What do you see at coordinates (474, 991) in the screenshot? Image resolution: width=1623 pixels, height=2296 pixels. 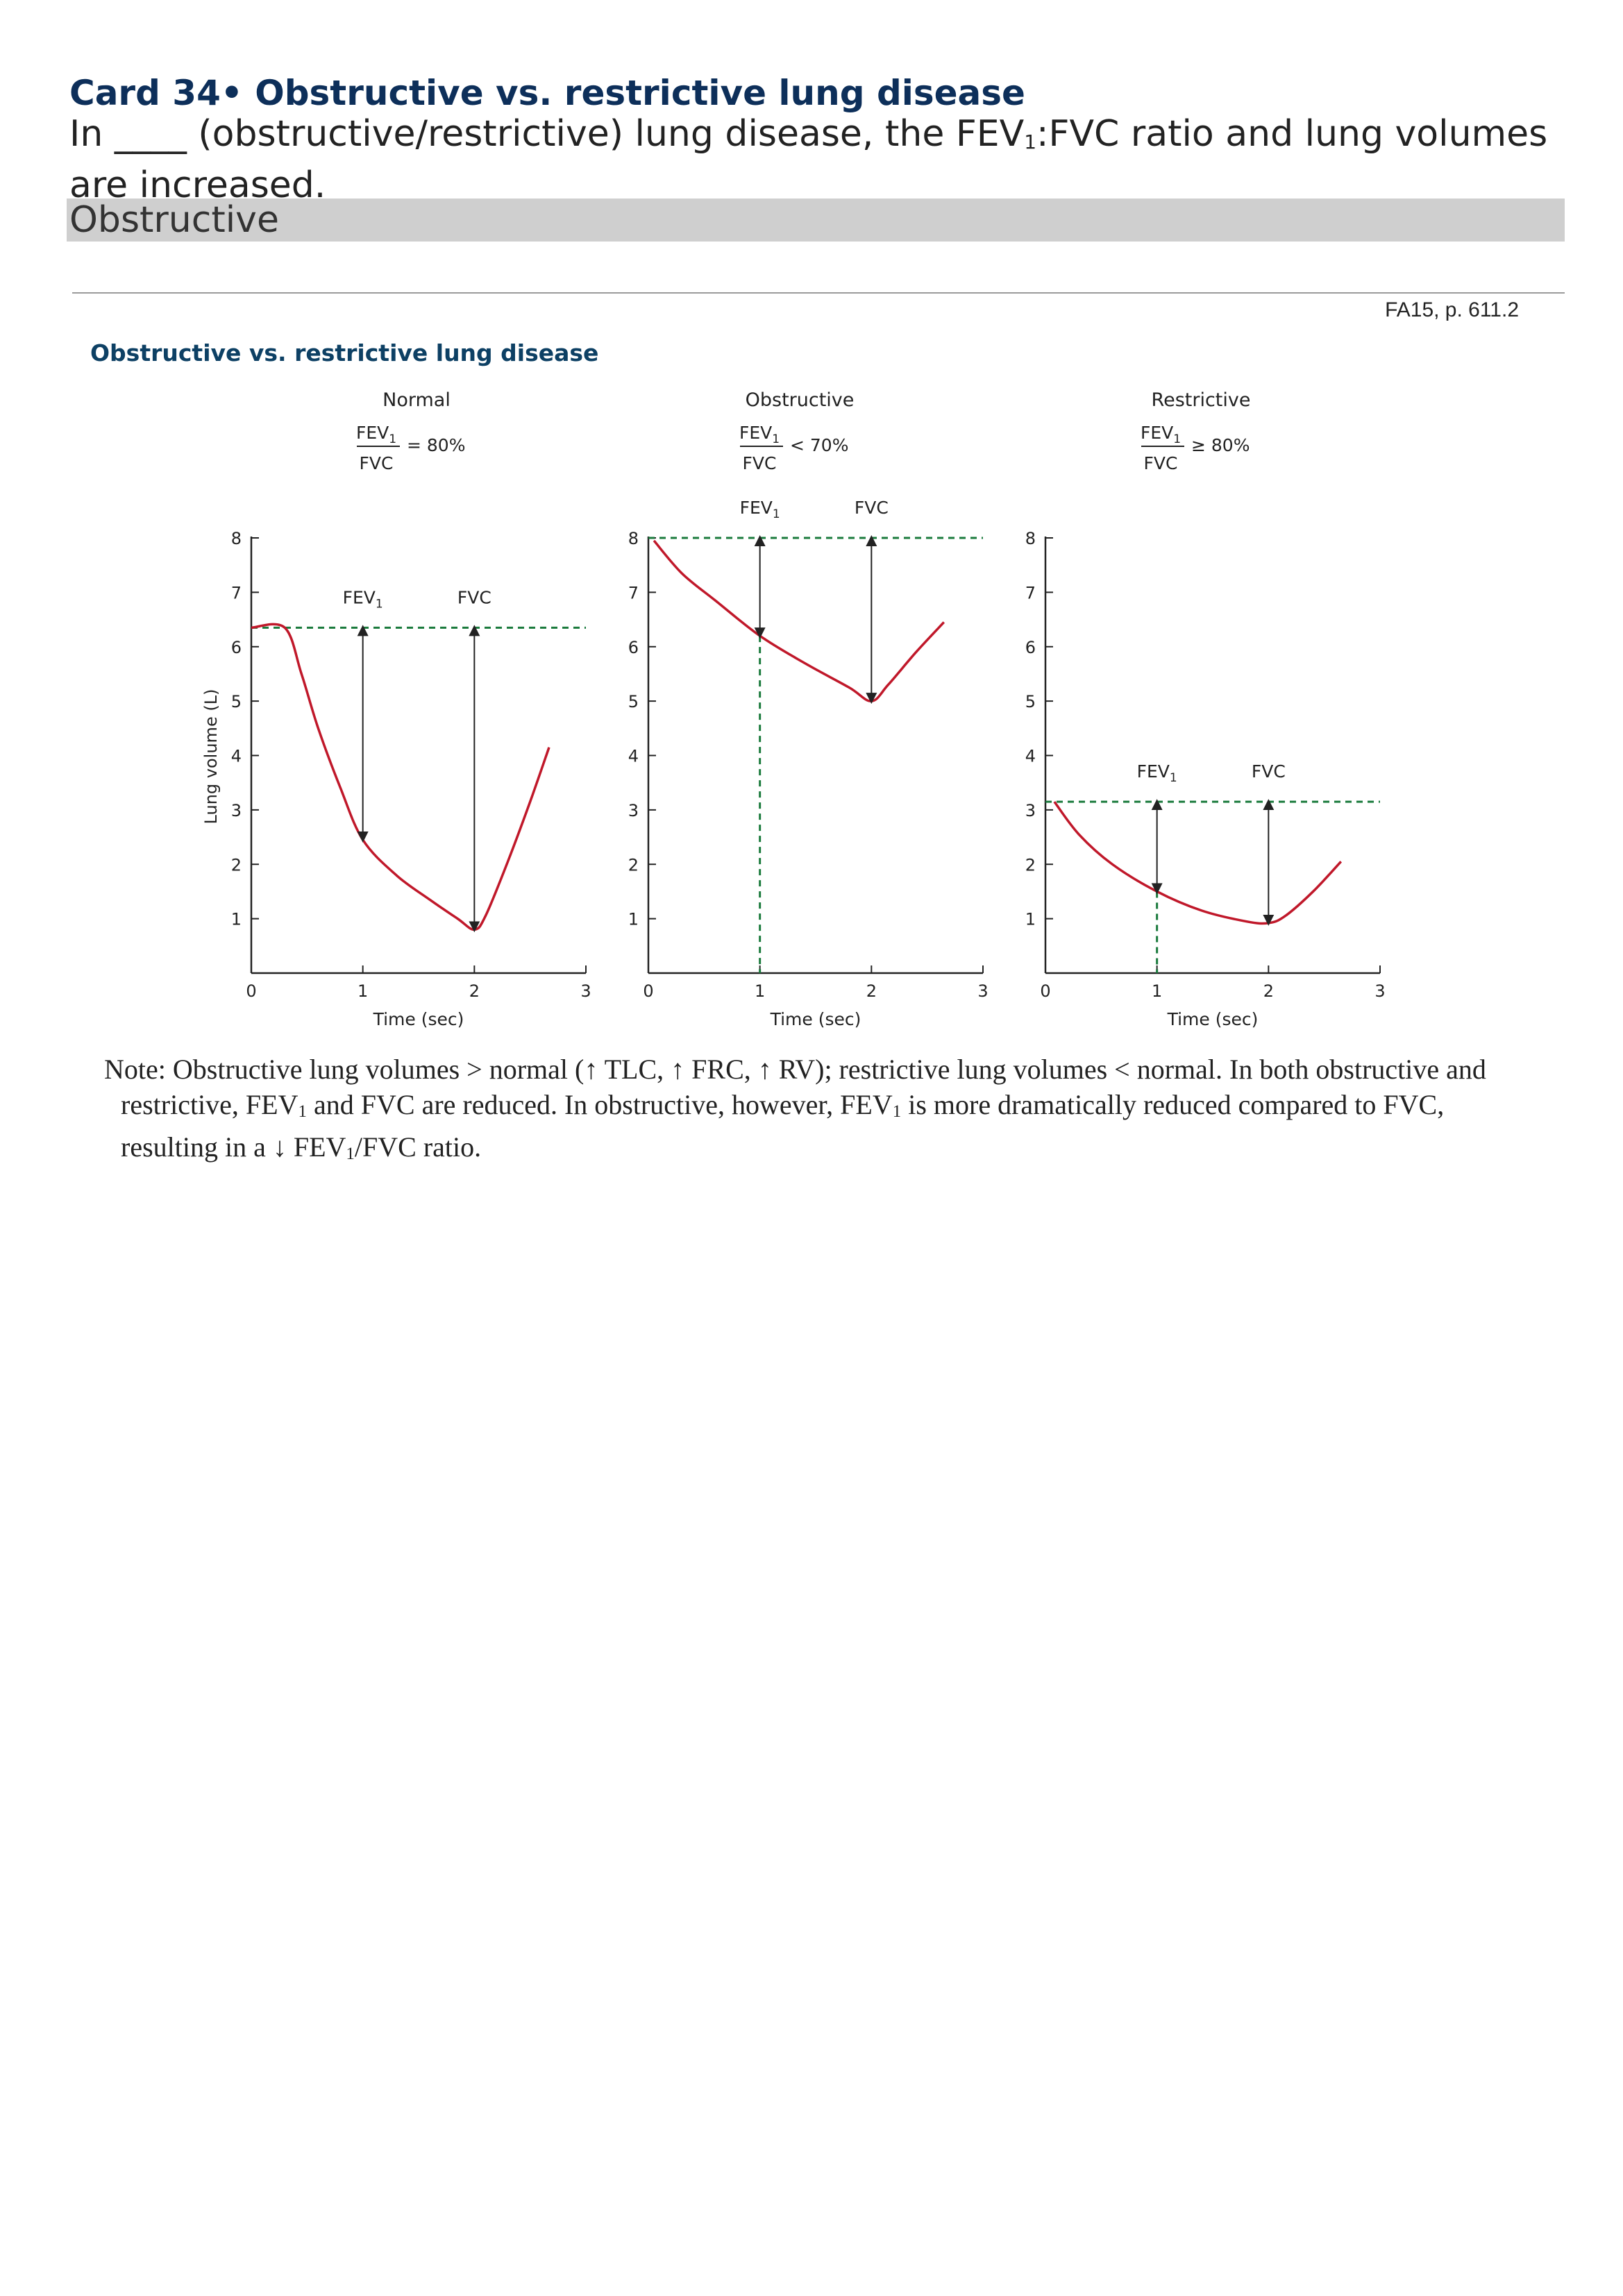 I see `normal-x-tick-label: 2` at bounding box center [474, 991].